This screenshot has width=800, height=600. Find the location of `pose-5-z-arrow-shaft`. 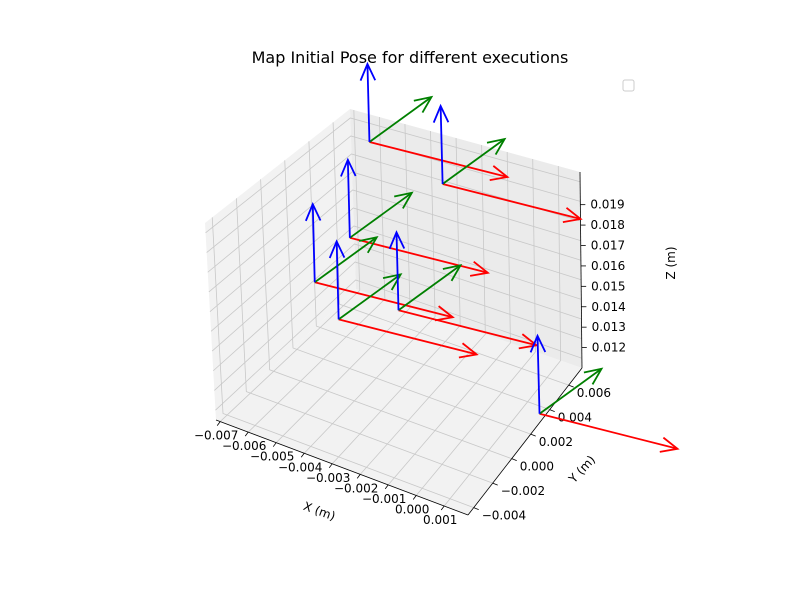

pose-5-z-arrow-shaft is located at coordinates (397, 271).